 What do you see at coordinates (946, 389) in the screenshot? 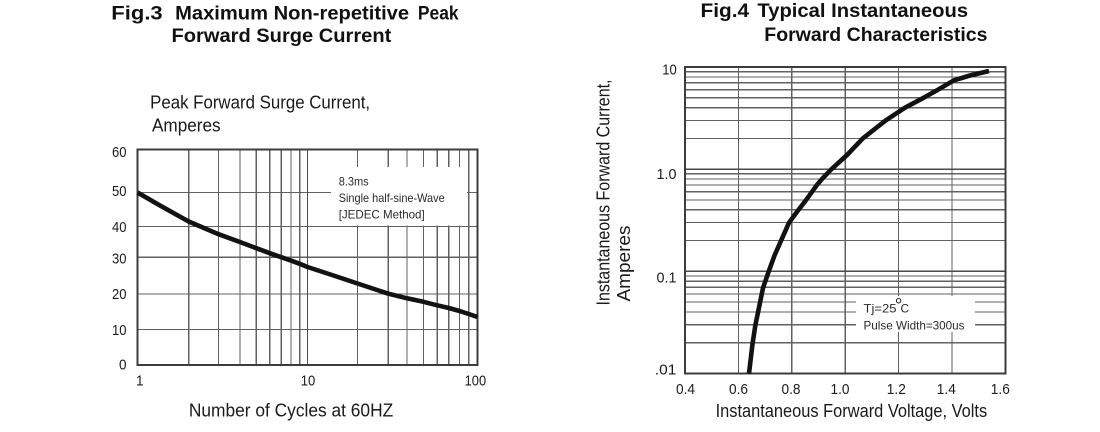
I see `svg-text: 1.4` at bounding box center [946, 389].